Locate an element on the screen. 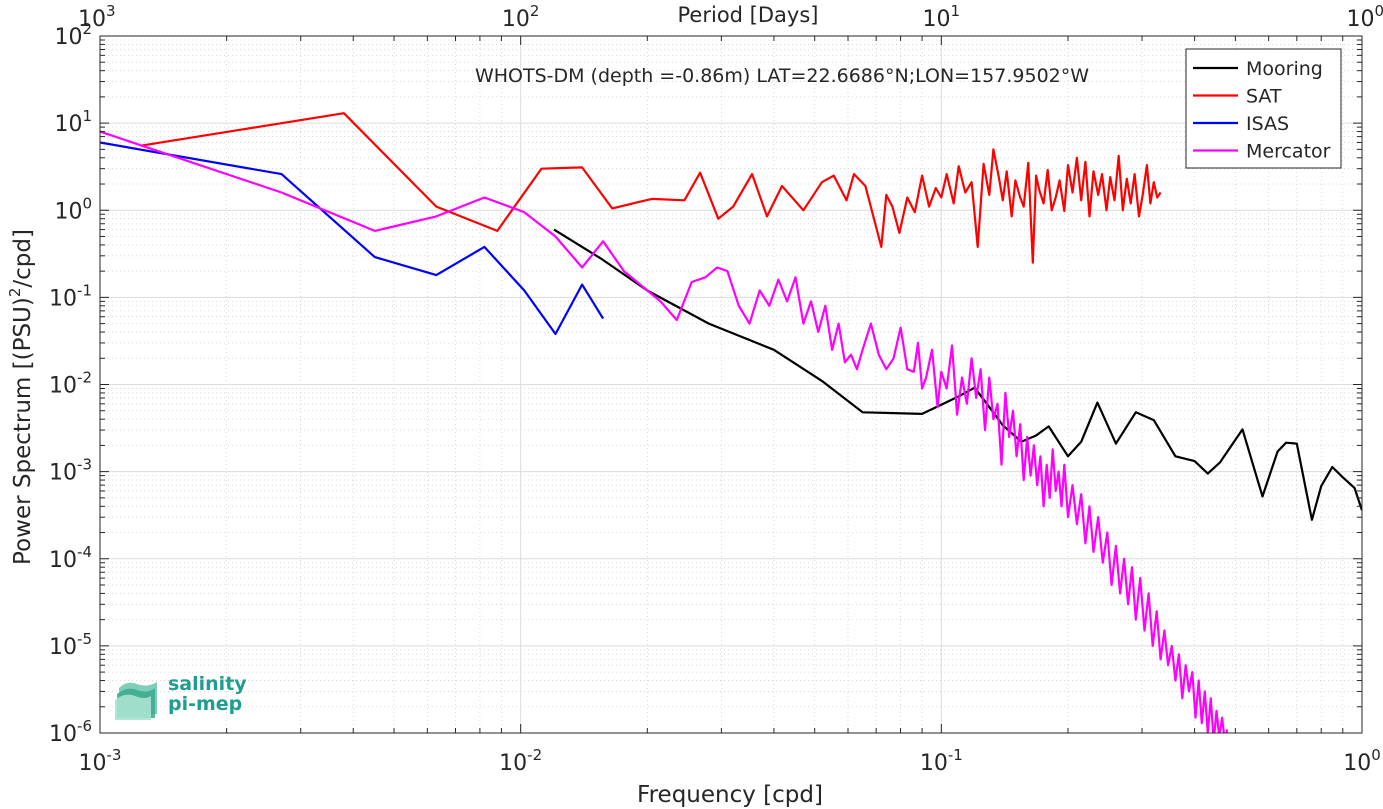  y-tick-label: 10⁻² is located at coordinates (70, 384).